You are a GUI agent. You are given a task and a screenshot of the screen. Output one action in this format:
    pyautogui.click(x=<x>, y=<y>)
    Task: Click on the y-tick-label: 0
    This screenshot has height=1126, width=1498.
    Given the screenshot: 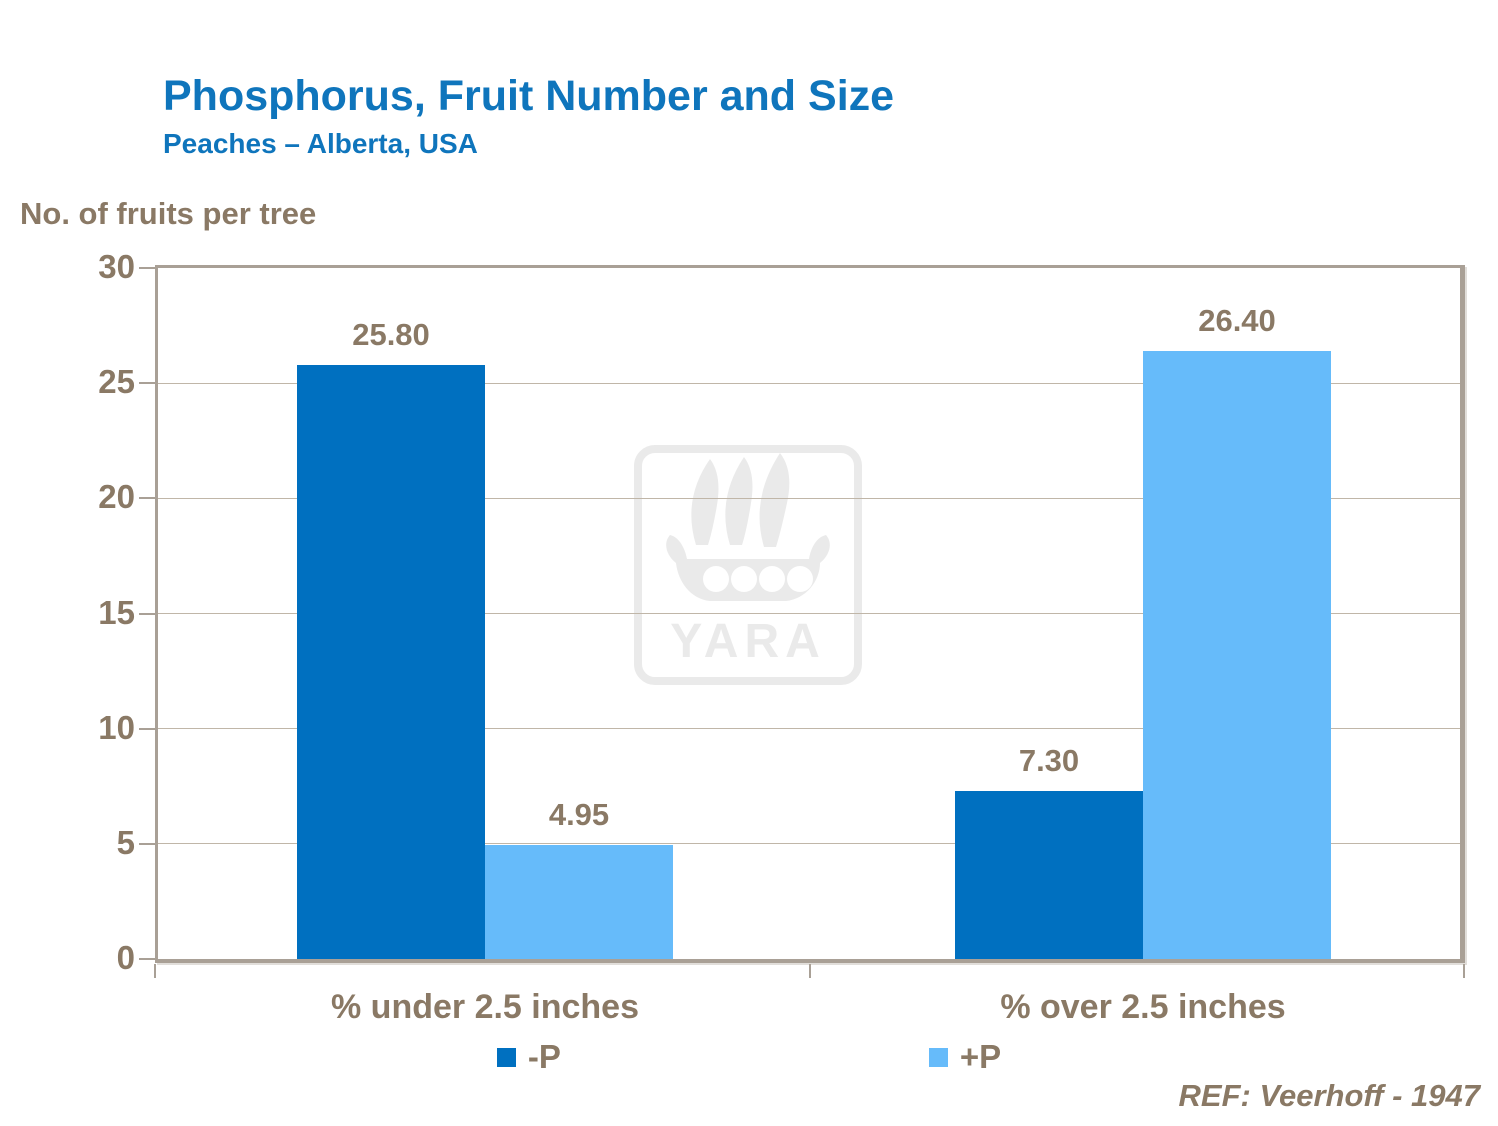 What is the action you would take?
    pyautogui.click(x=125, y=957)
    